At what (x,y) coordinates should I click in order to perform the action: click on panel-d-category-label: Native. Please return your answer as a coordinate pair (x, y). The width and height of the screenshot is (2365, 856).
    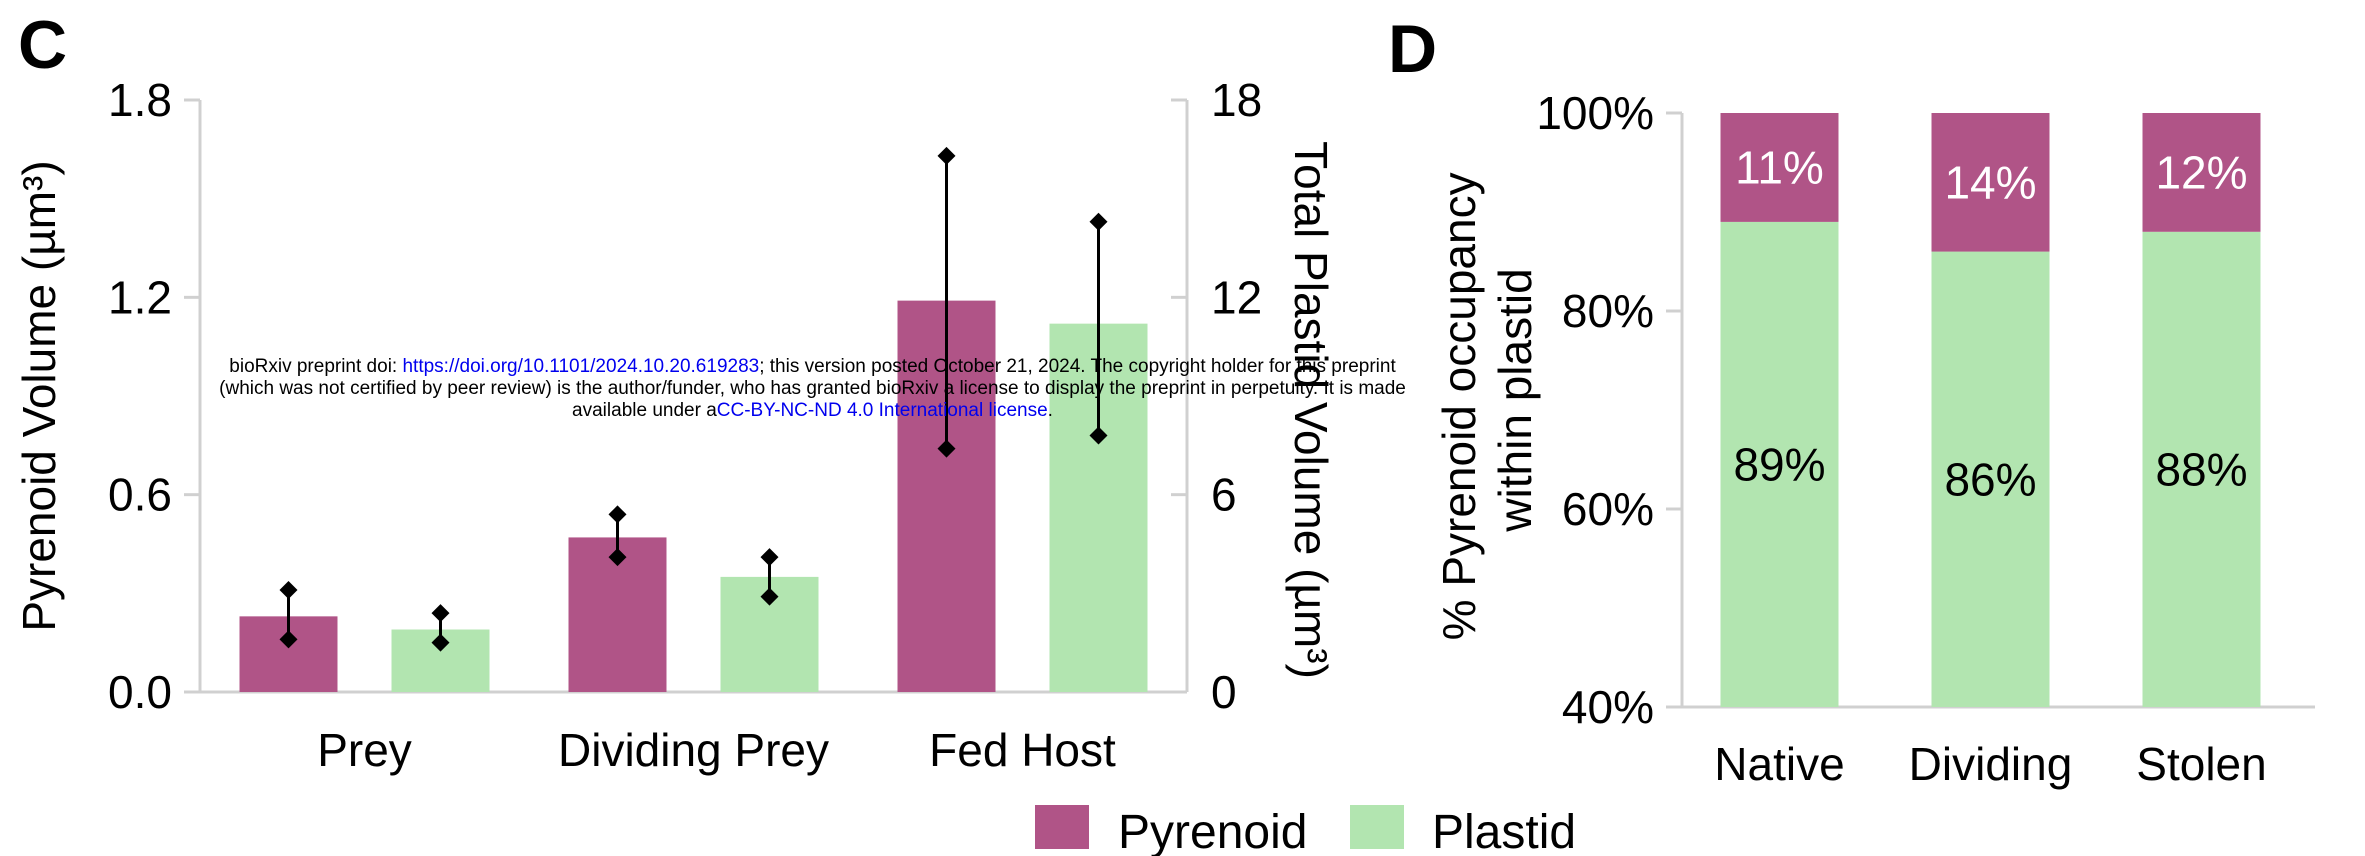
    Looking at the image, I should click on (1779, 764).